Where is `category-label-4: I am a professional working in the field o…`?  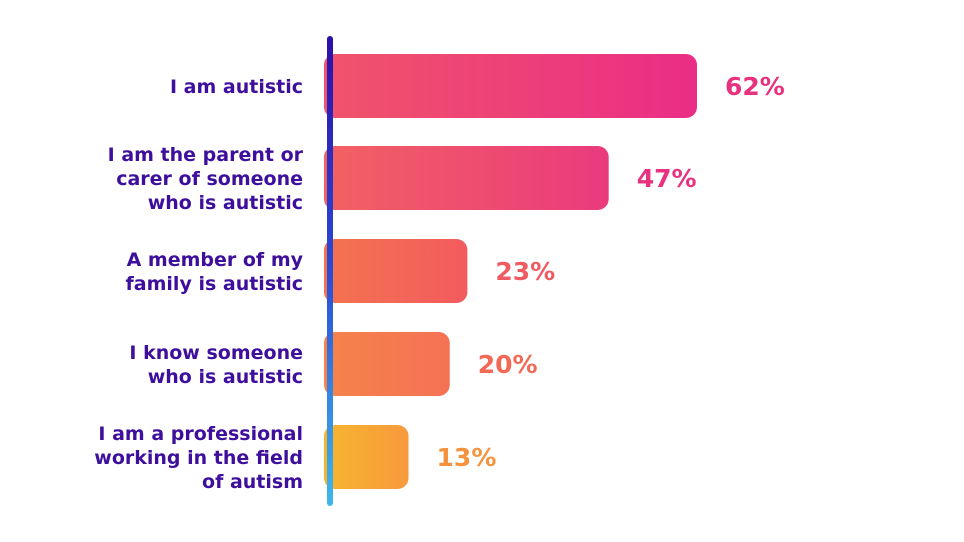
category-label-4: I am a professional working in the field o… is located at coordinates (198, 458).